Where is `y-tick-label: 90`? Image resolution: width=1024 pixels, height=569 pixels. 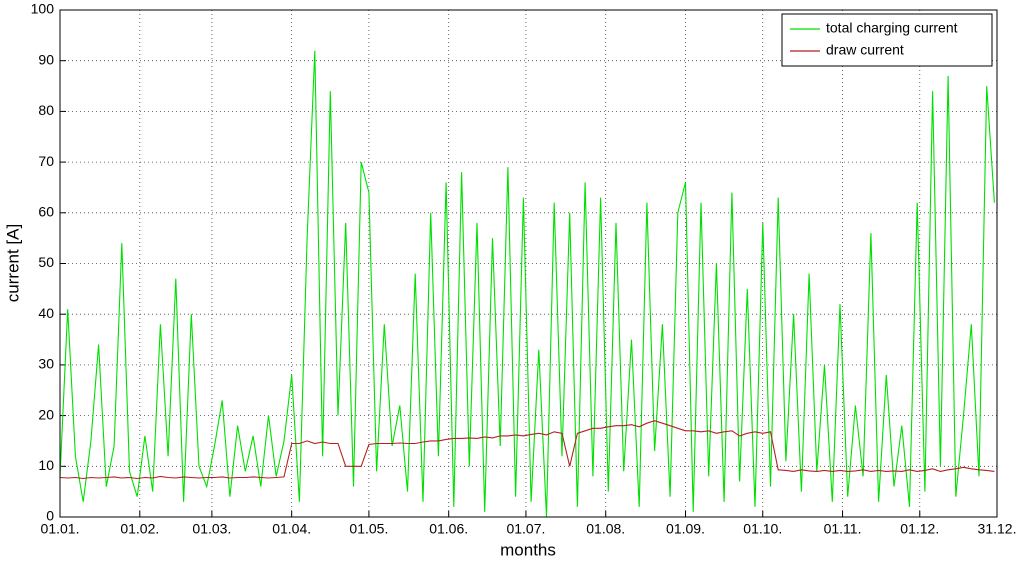 y-tick-label: 90 is located at coordinates (46, 59).